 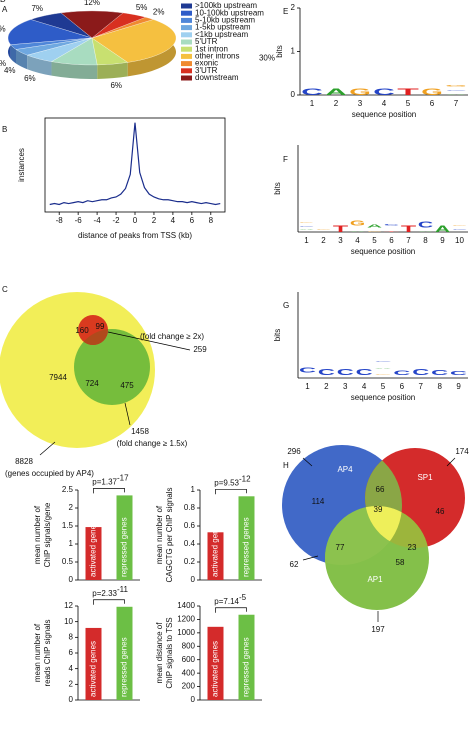 I want to click on legend-label: 1st intron, so click(x=211, y=48).